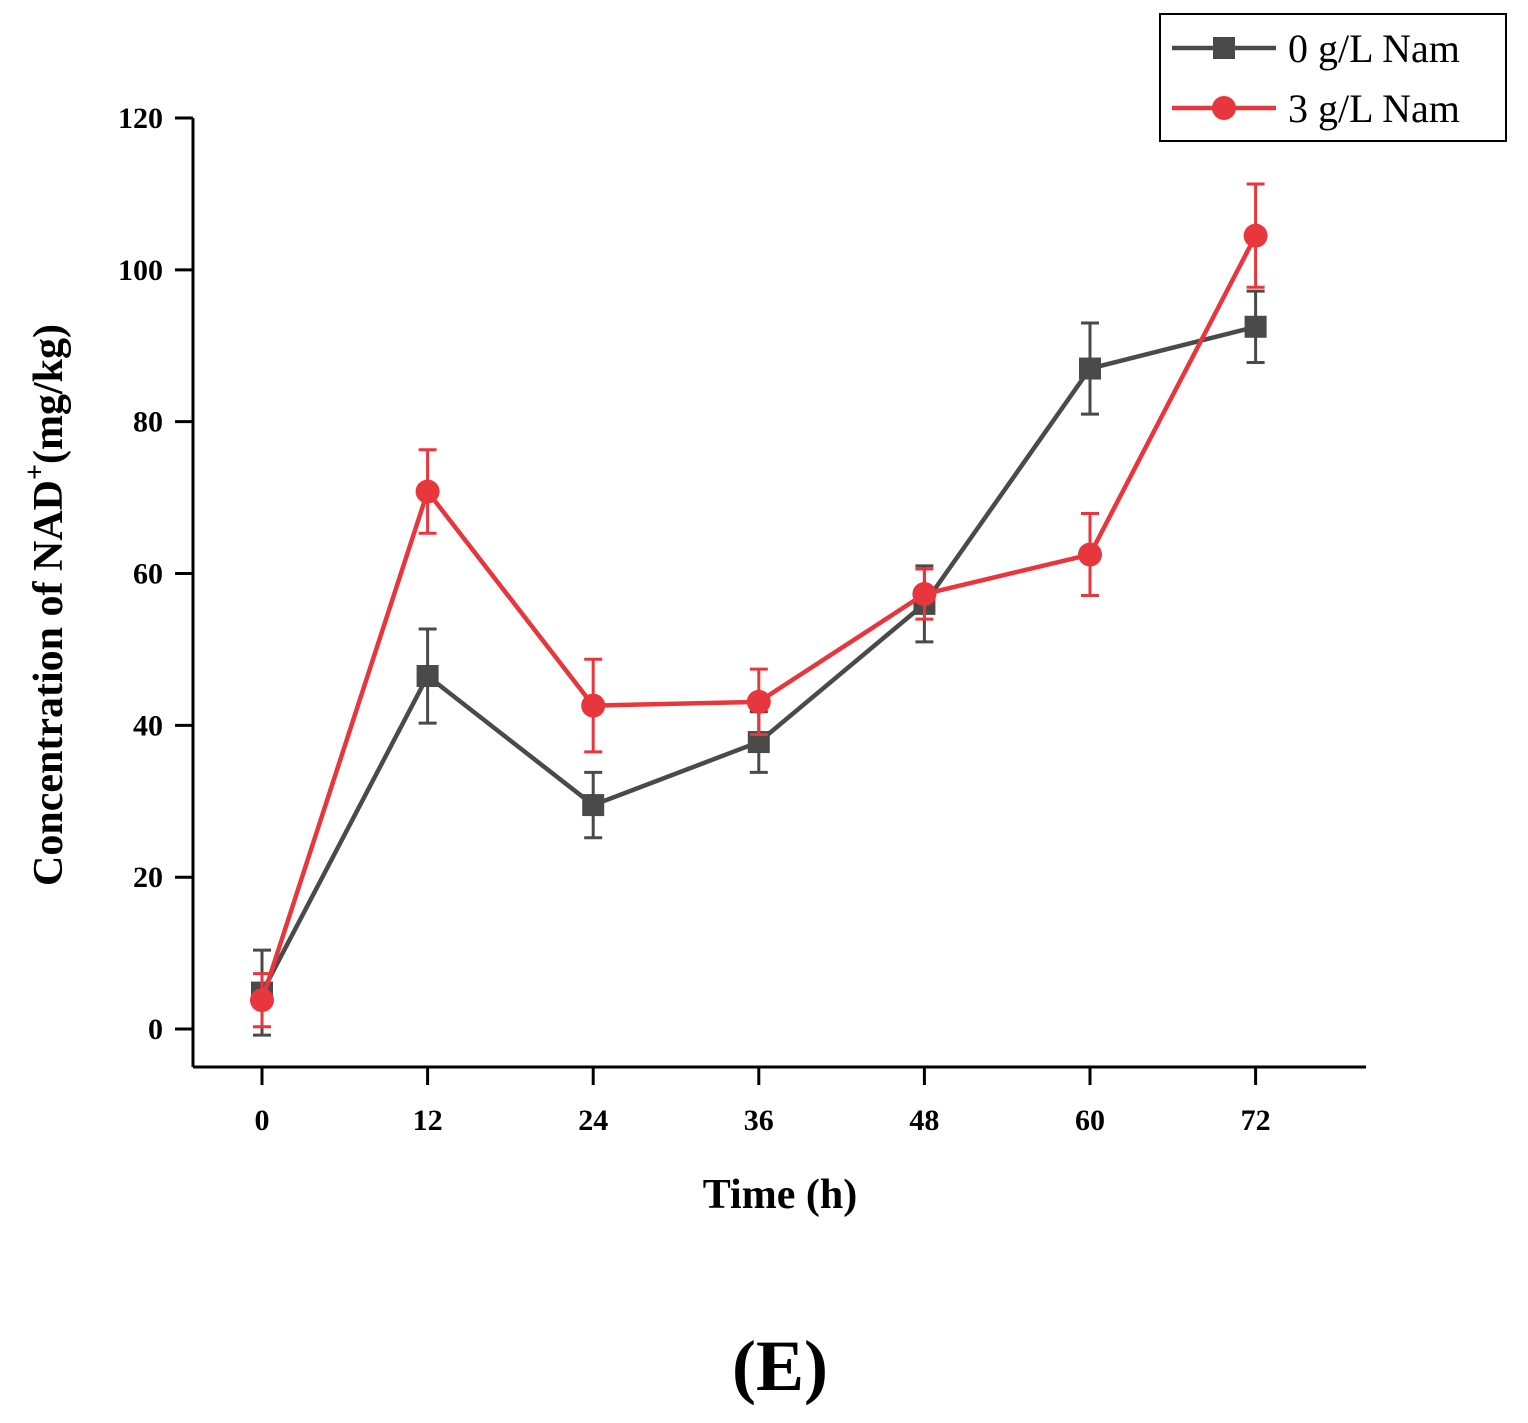  I want to click on y-axis-title-superscript: +, so click(35, 472).